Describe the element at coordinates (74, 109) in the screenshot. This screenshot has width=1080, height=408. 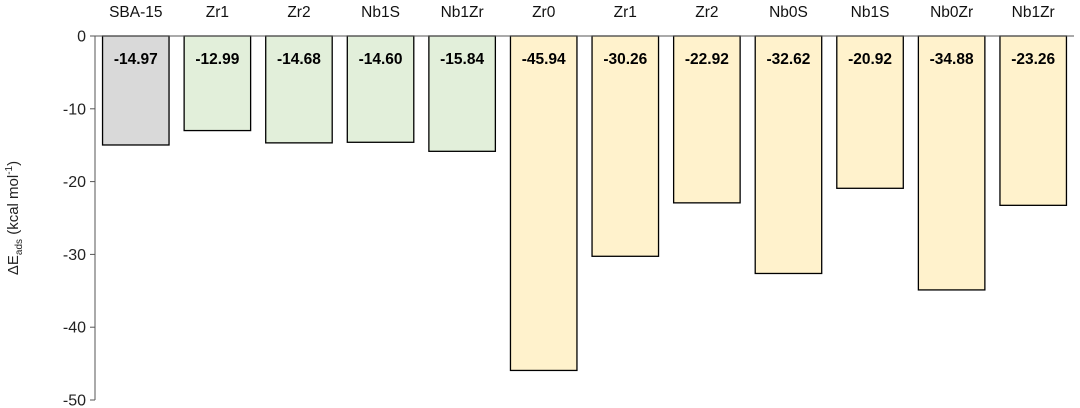
I see `y-tick-label: -10` at that location.